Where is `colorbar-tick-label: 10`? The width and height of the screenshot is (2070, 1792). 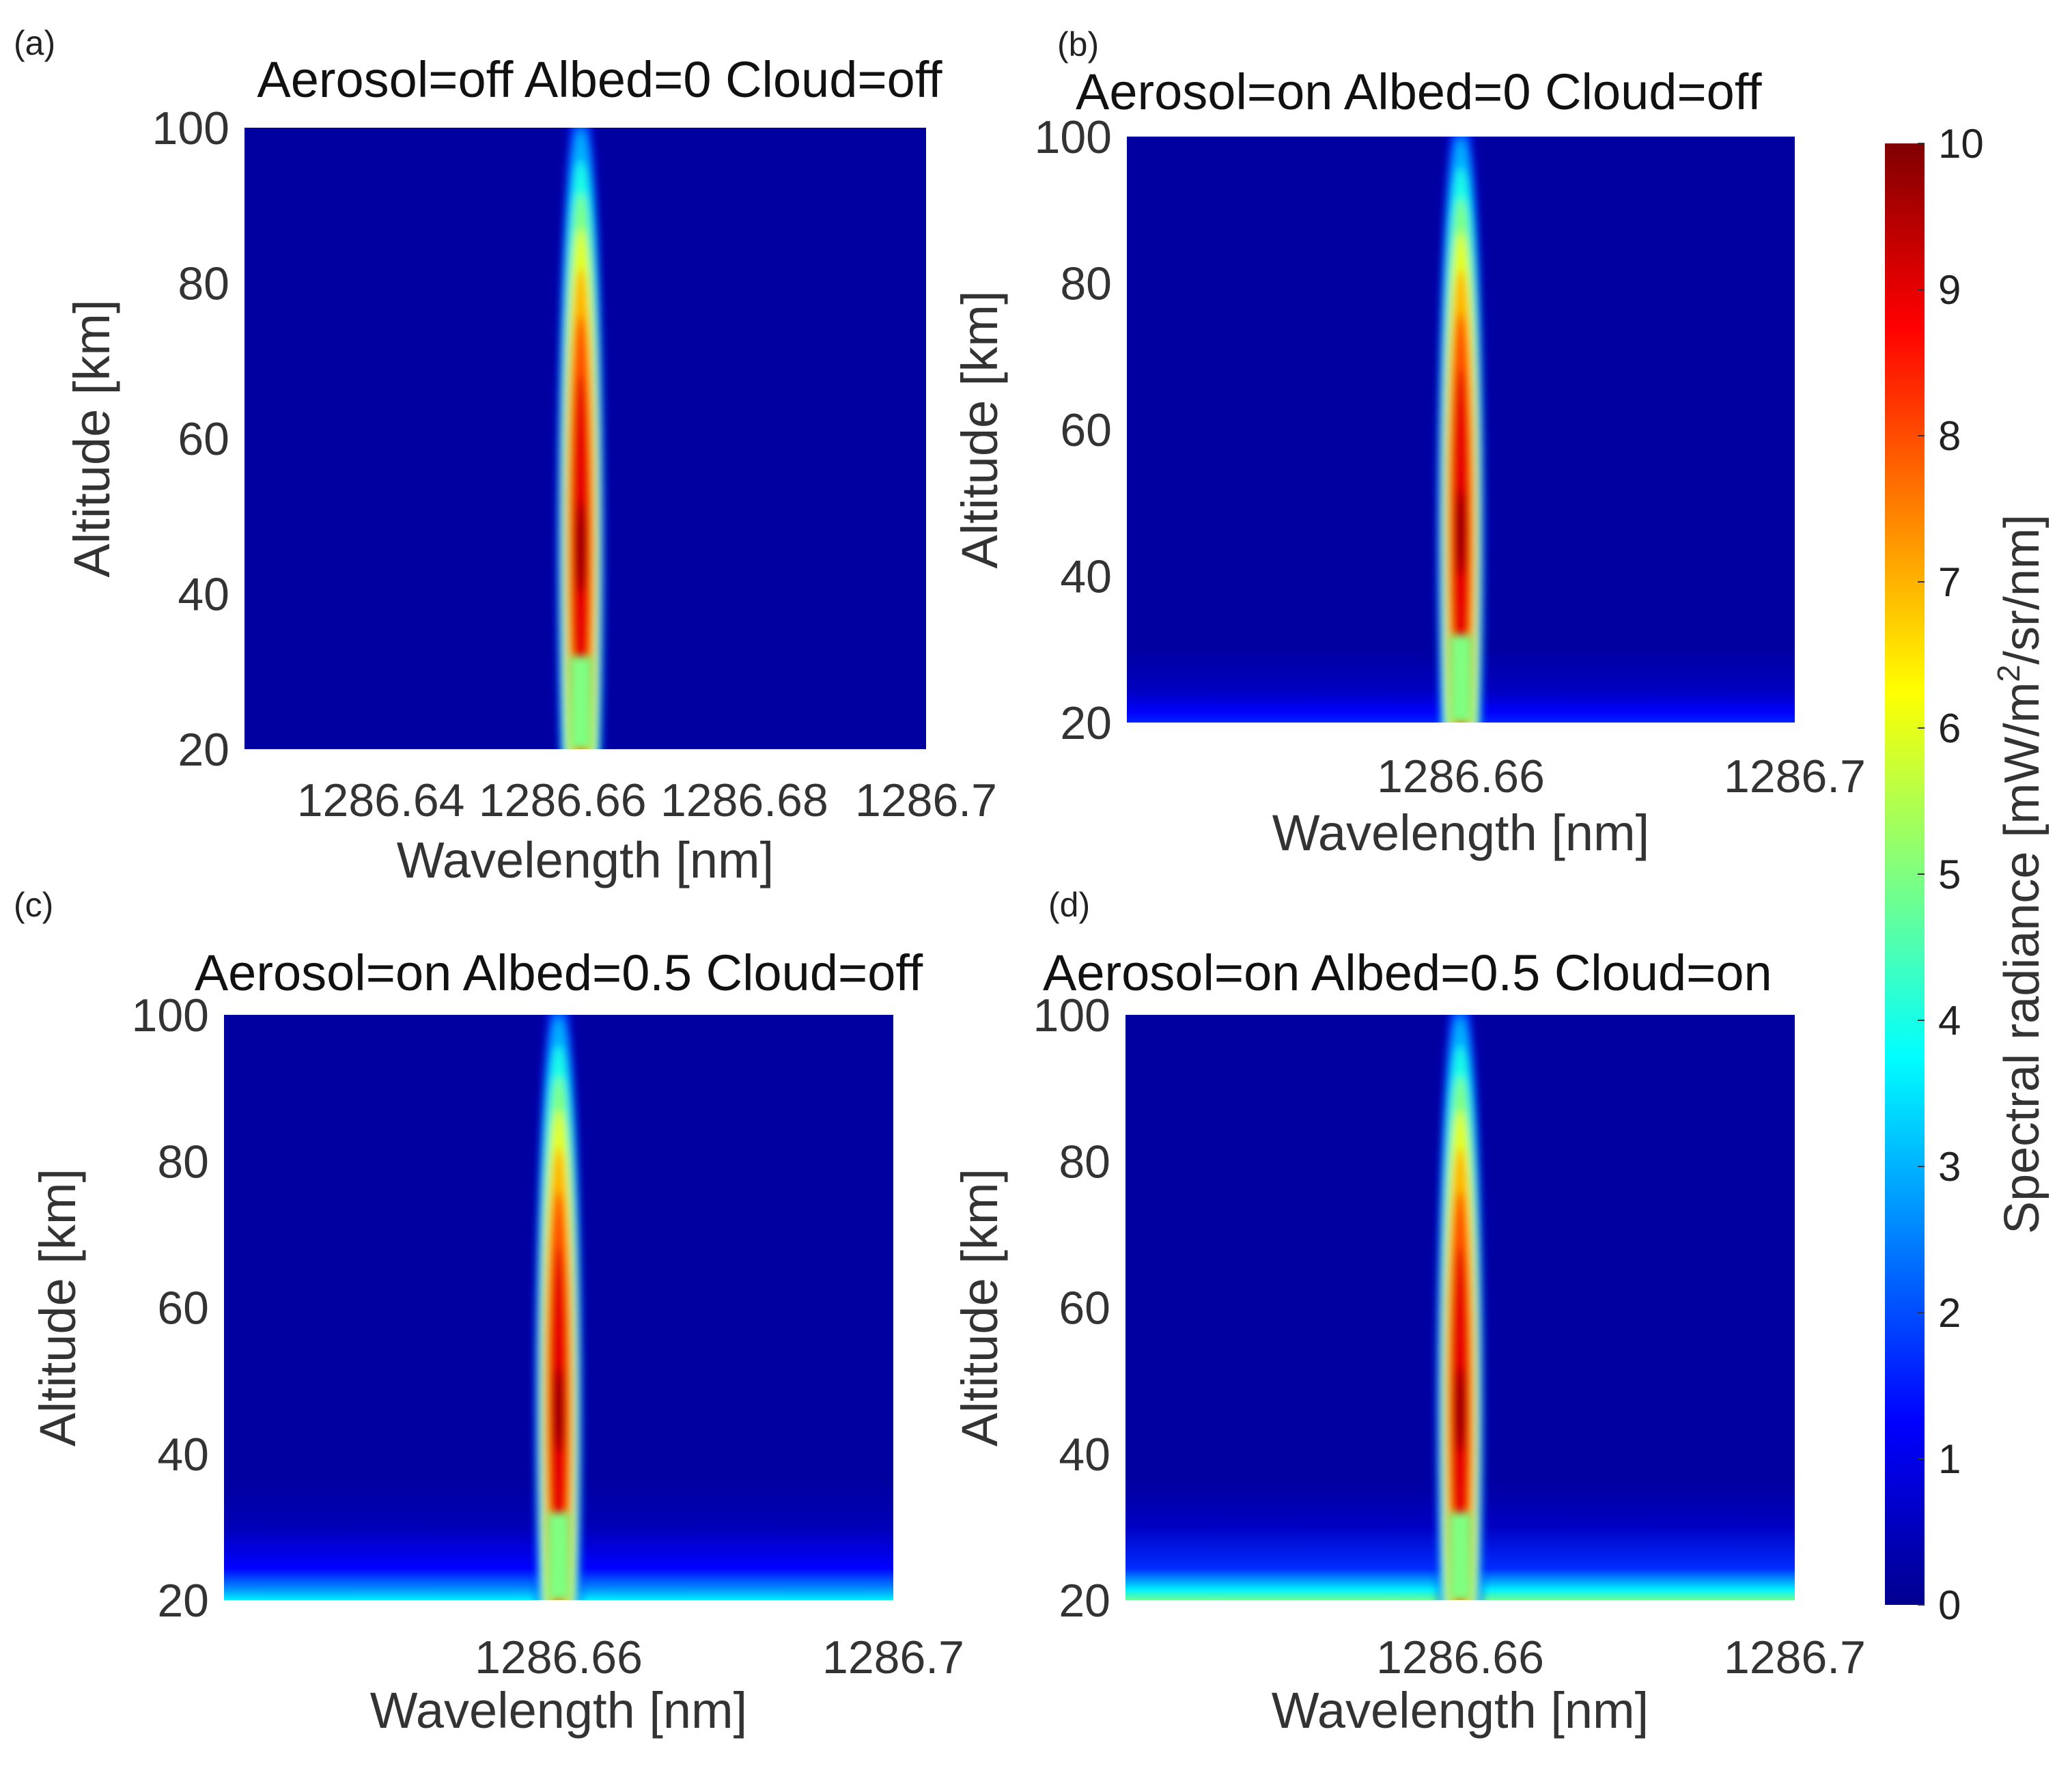
colorbar-tick-label: 10 is located at coordinates (1961, 144).